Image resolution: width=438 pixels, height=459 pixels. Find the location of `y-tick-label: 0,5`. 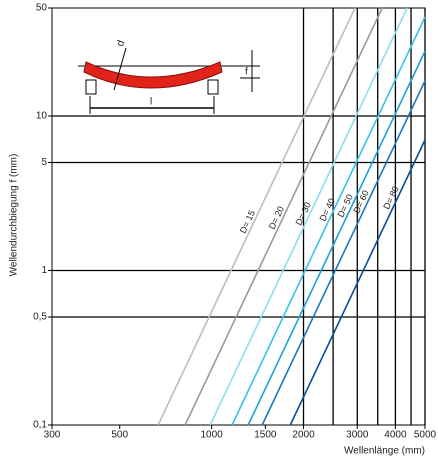

y-tick-label: 0,5 is located at coordinates (40, 317).